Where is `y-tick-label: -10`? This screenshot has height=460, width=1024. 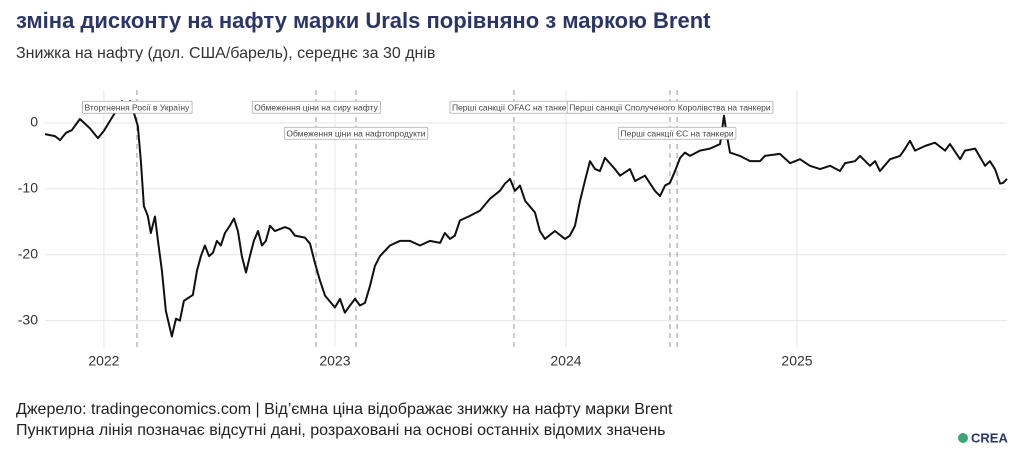
y-tick-label: -10 is located at coordinates (28, 188).